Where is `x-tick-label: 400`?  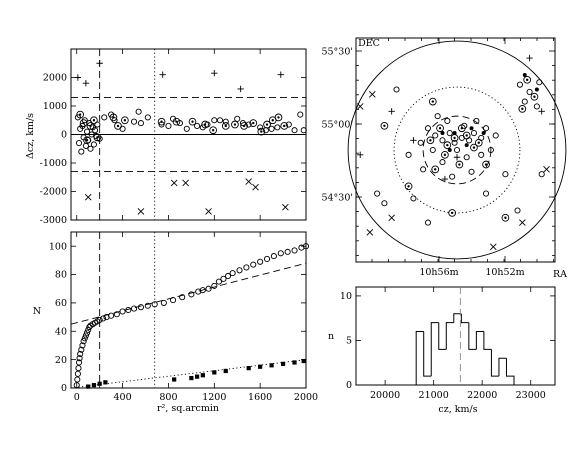
x-tick-label: 400 is located at coordinates (123, 397).